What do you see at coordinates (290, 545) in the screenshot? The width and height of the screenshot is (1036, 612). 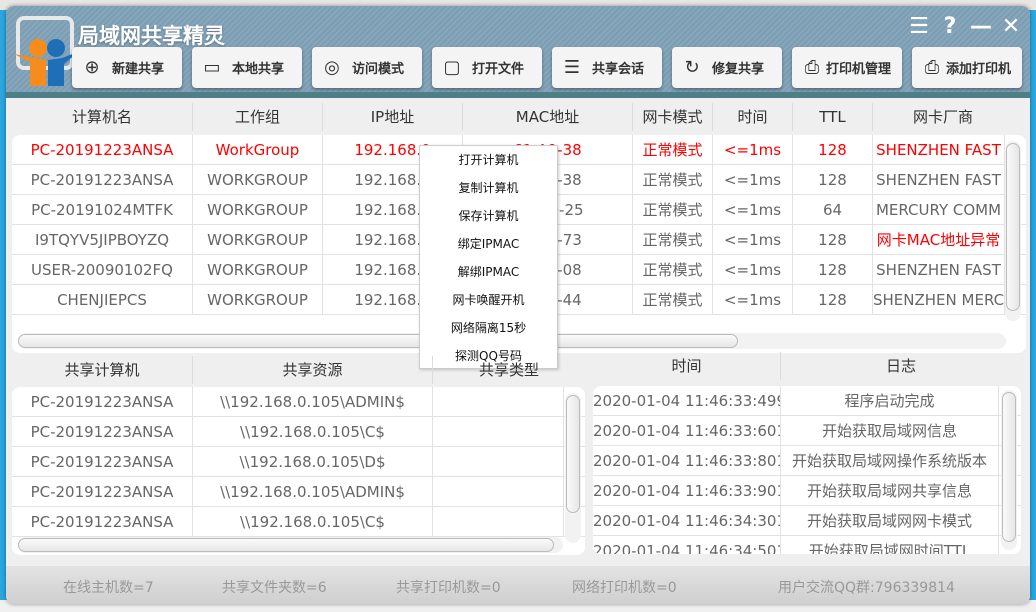 I see `horizontal-scrollbar` at bounding box center [290, 545].